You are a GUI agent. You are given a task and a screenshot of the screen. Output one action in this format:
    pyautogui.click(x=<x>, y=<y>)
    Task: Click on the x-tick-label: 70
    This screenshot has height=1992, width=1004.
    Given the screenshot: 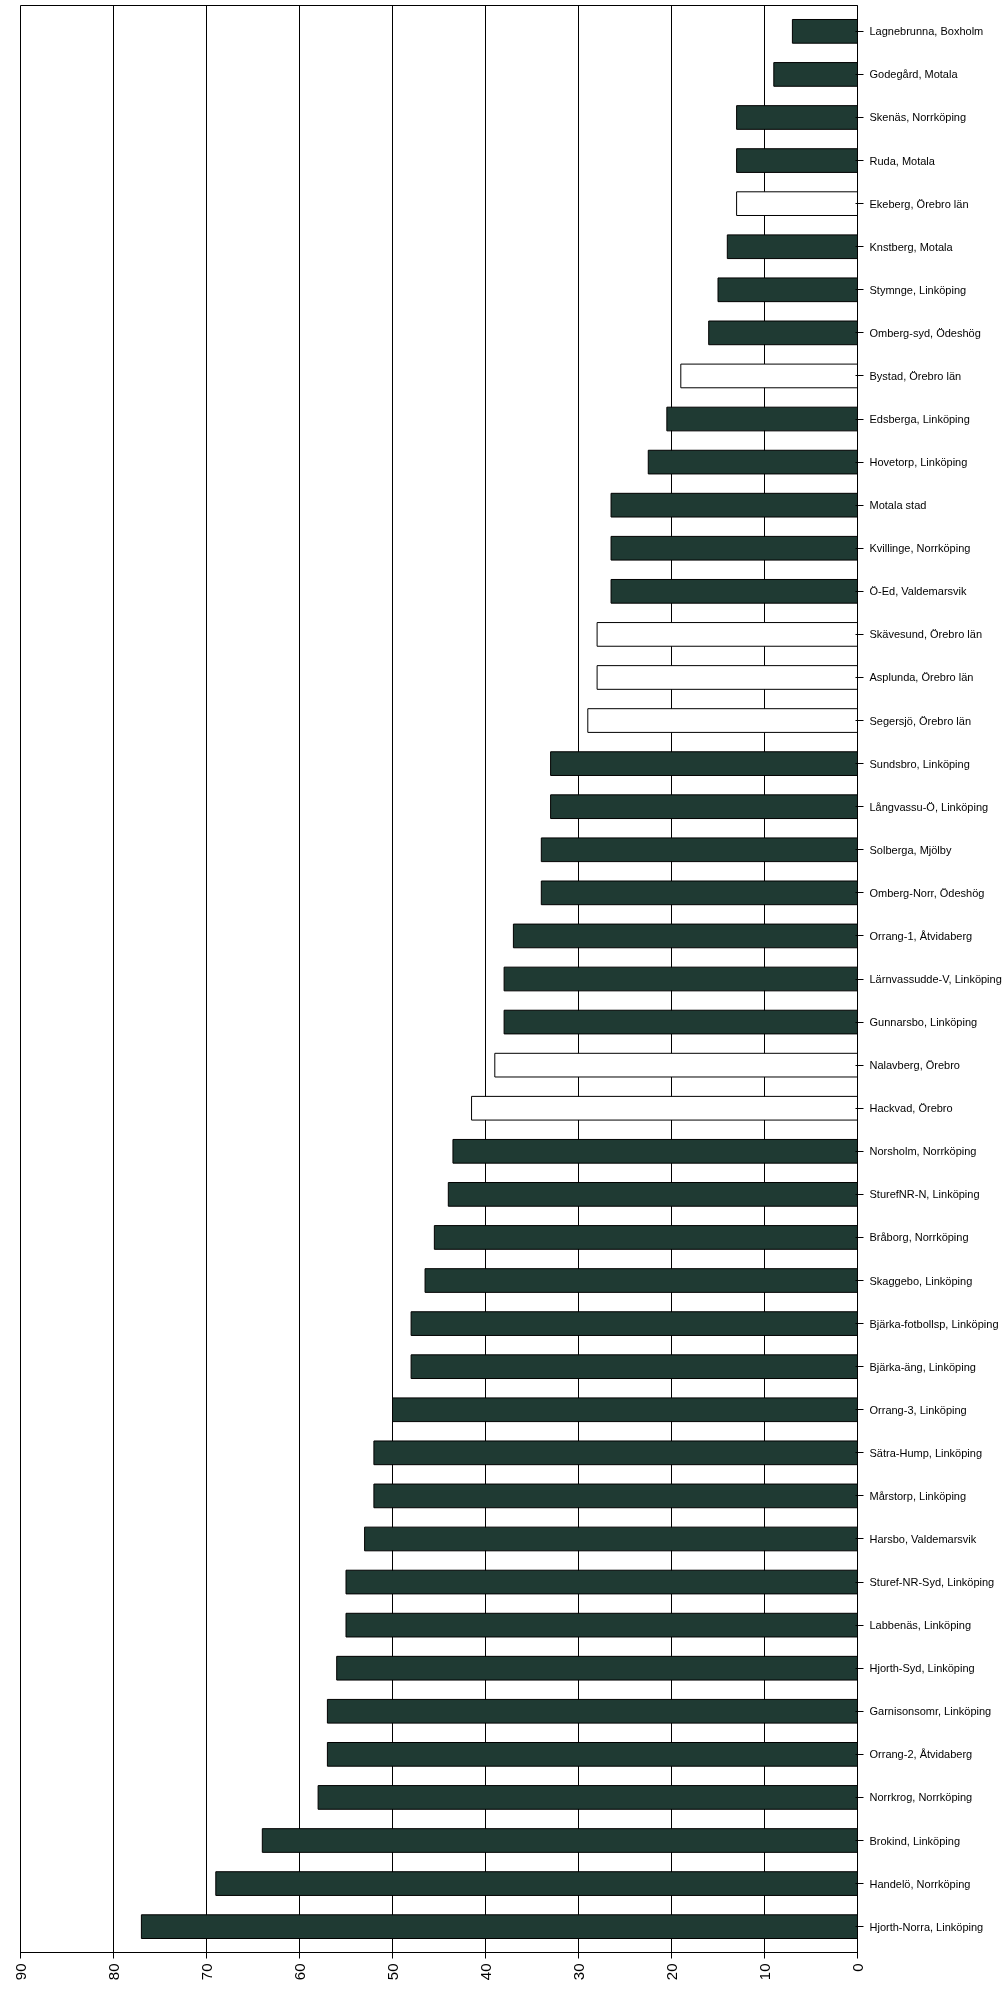 What is the action you would take?
    pyautogui.click(x=206, y=1972)
    